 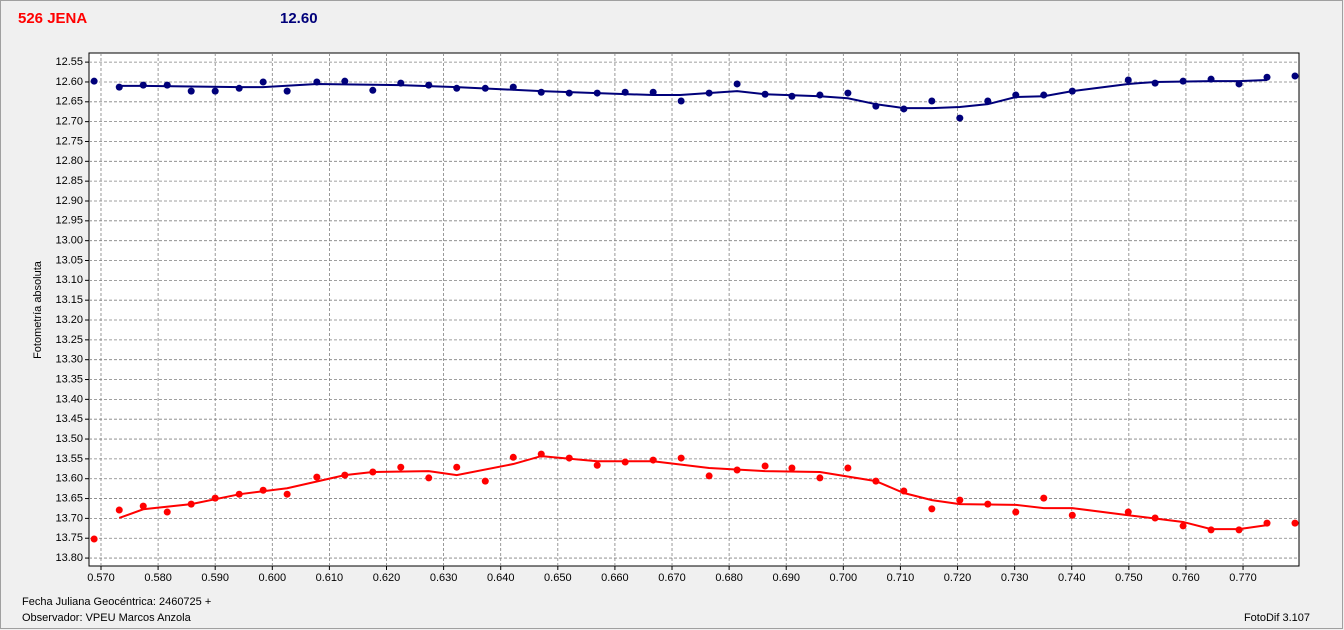 I want to click on y-tick-label: 13.15, so click(x=69, y=300).